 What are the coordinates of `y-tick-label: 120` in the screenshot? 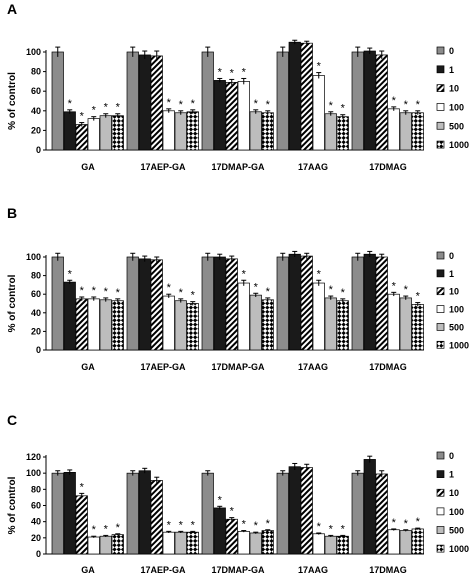 It's located at (33, 457).